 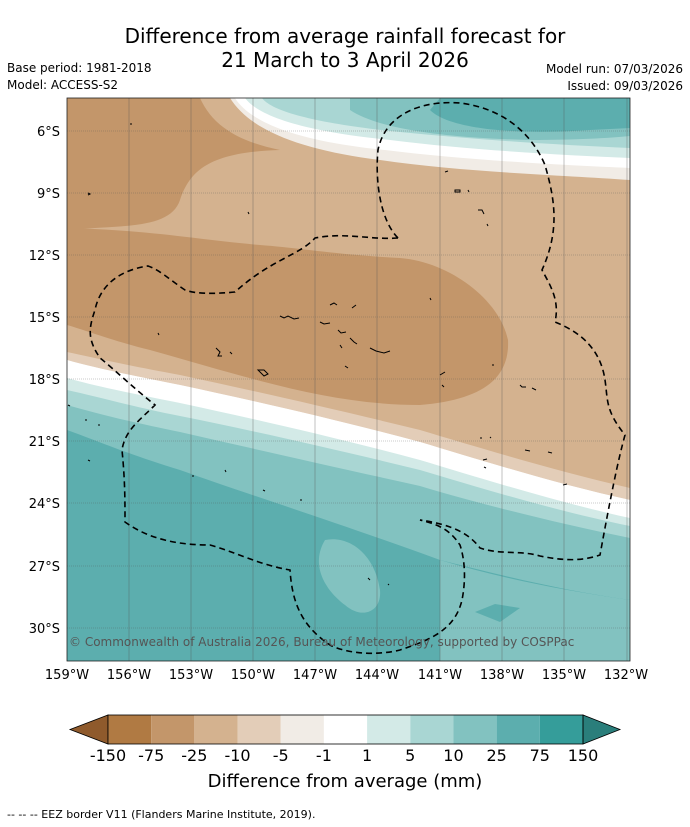 I want to click on lon-label: 144°W, so click(x=377, y=675).